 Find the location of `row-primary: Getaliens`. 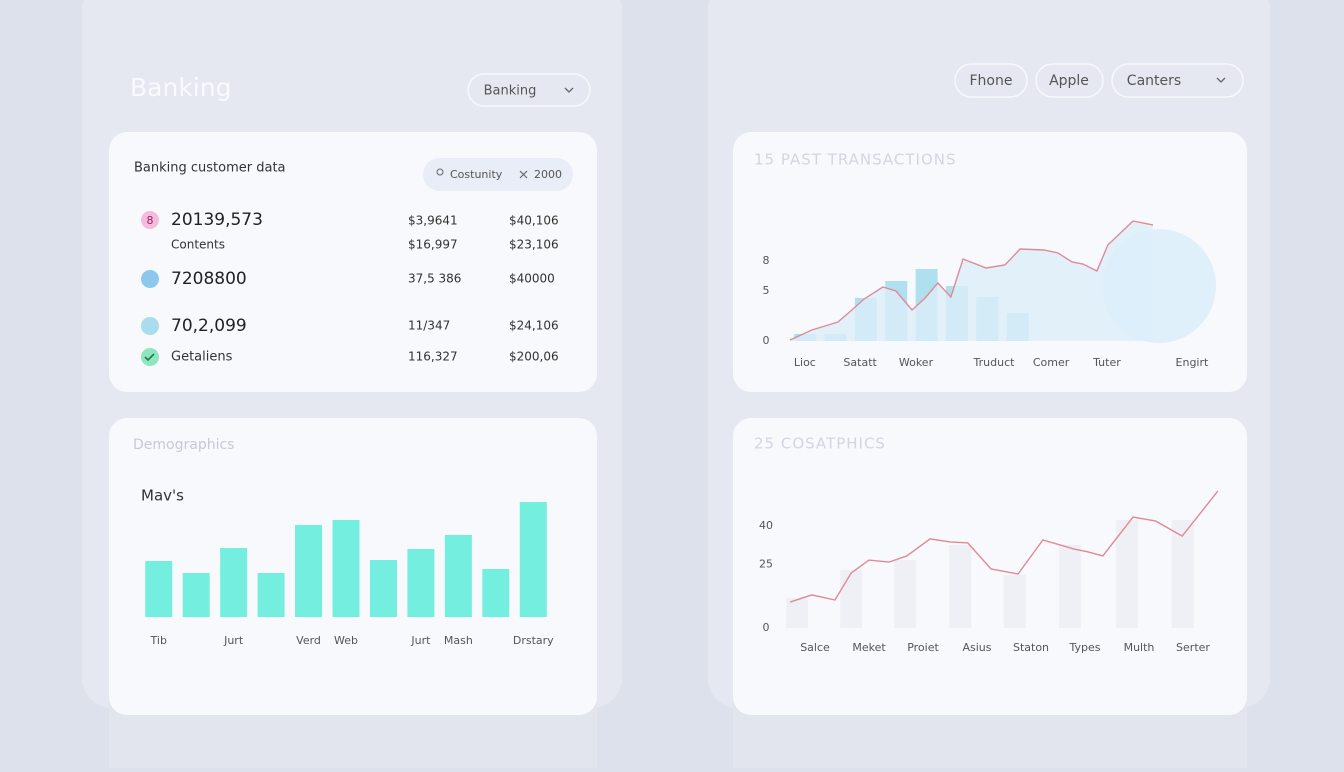

row-primary: Getaliens is located at coordinates (202, 357).